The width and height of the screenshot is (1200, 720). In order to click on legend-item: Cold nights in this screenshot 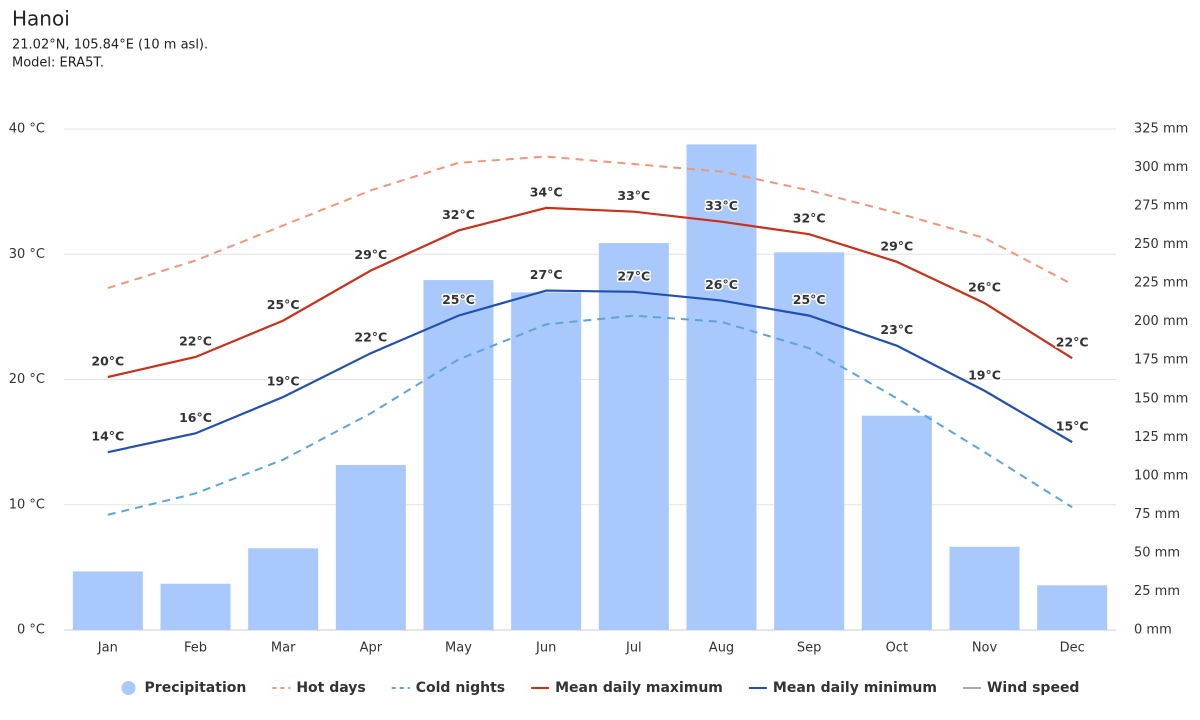, I will do `click(448, 688)`.